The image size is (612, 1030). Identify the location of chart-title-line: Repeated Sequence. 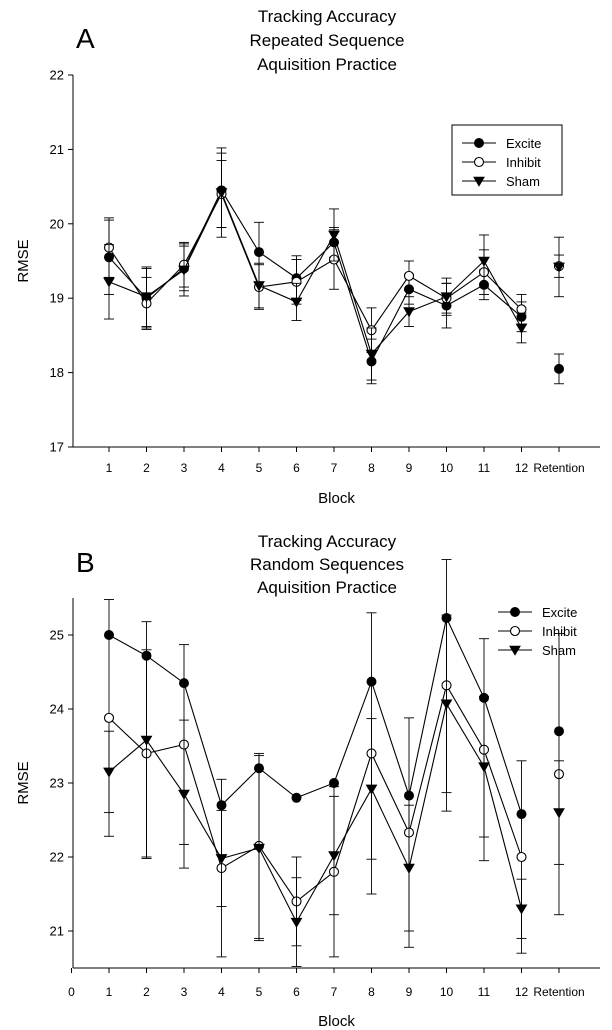
(326, 40).